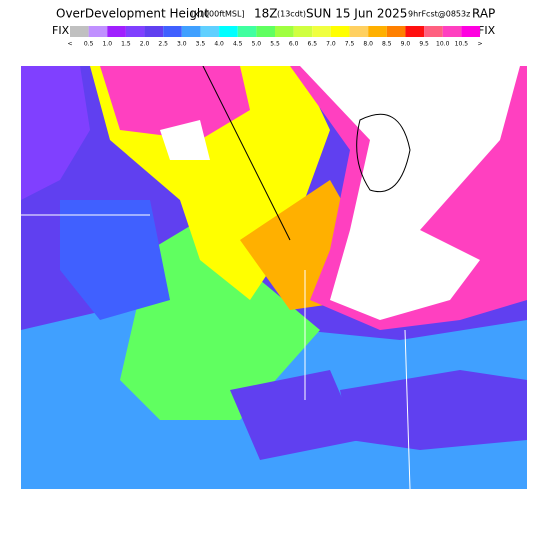 The width and height of the screenshot is (548, 552). Describe the element at coordinates (368, 44) in the screenshot. I see `legend-label: 8.0` at that location.